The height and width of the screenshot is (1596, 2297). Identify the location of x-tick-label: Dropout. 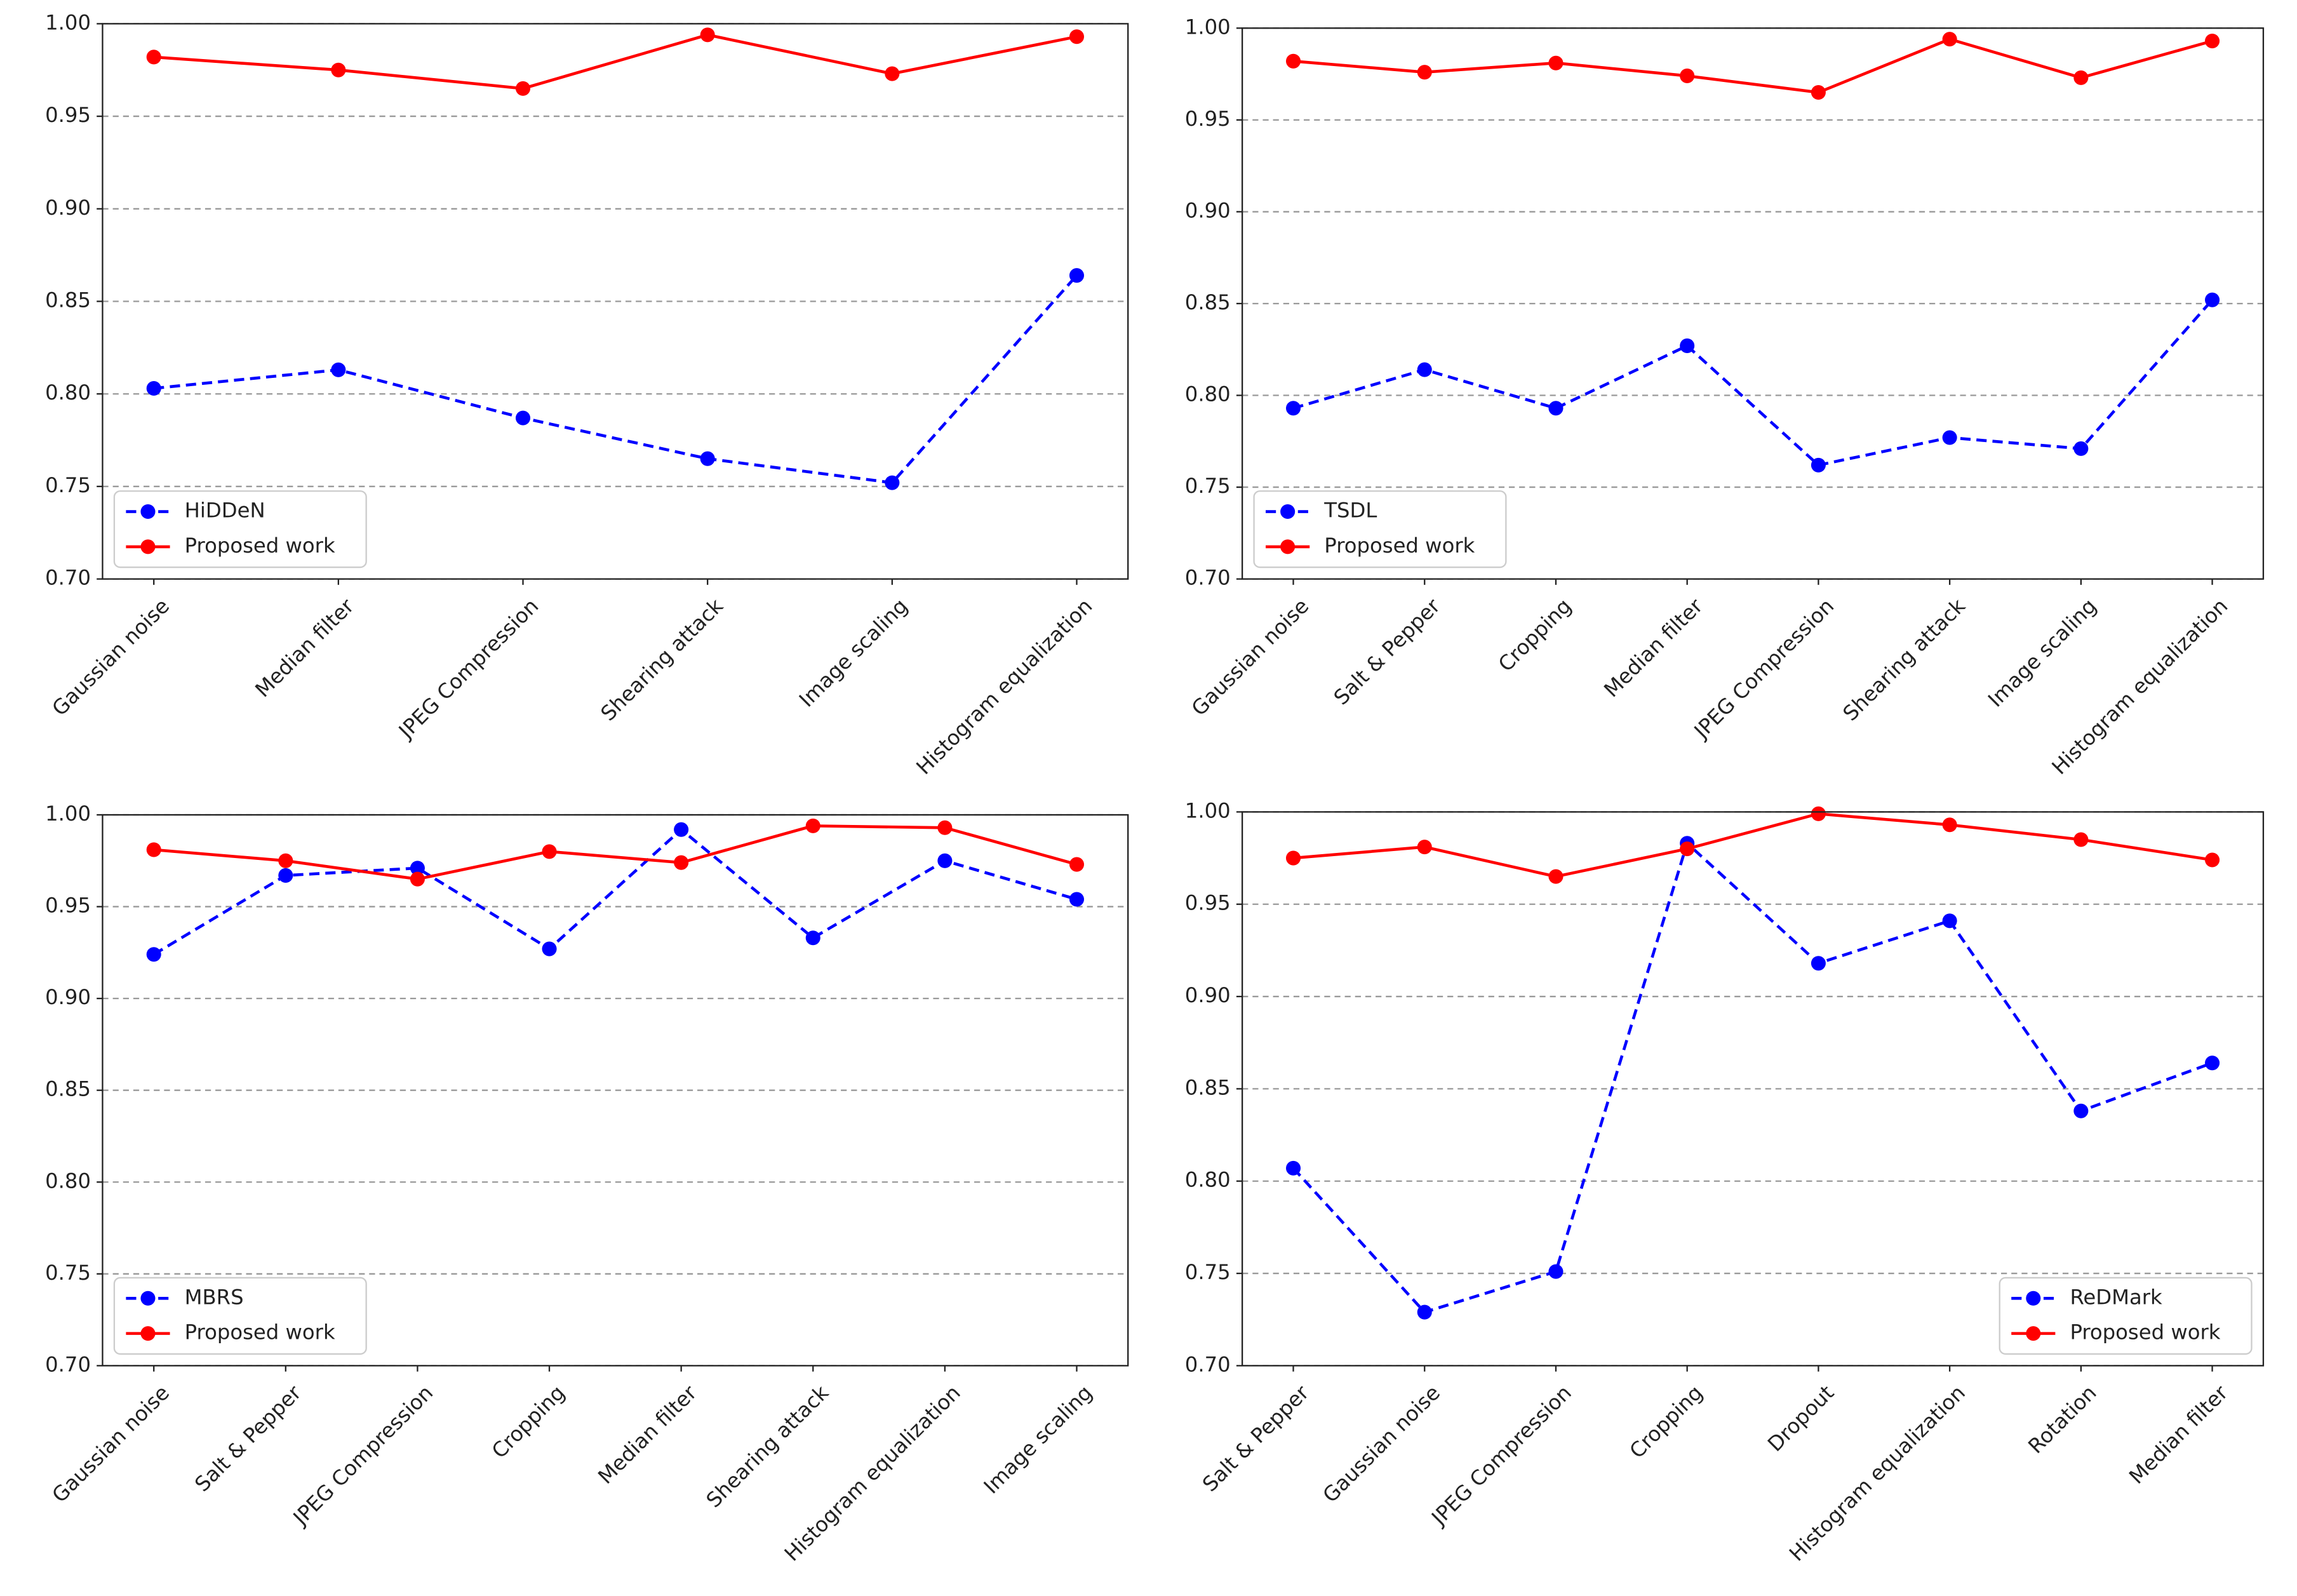
(1800, 1418).